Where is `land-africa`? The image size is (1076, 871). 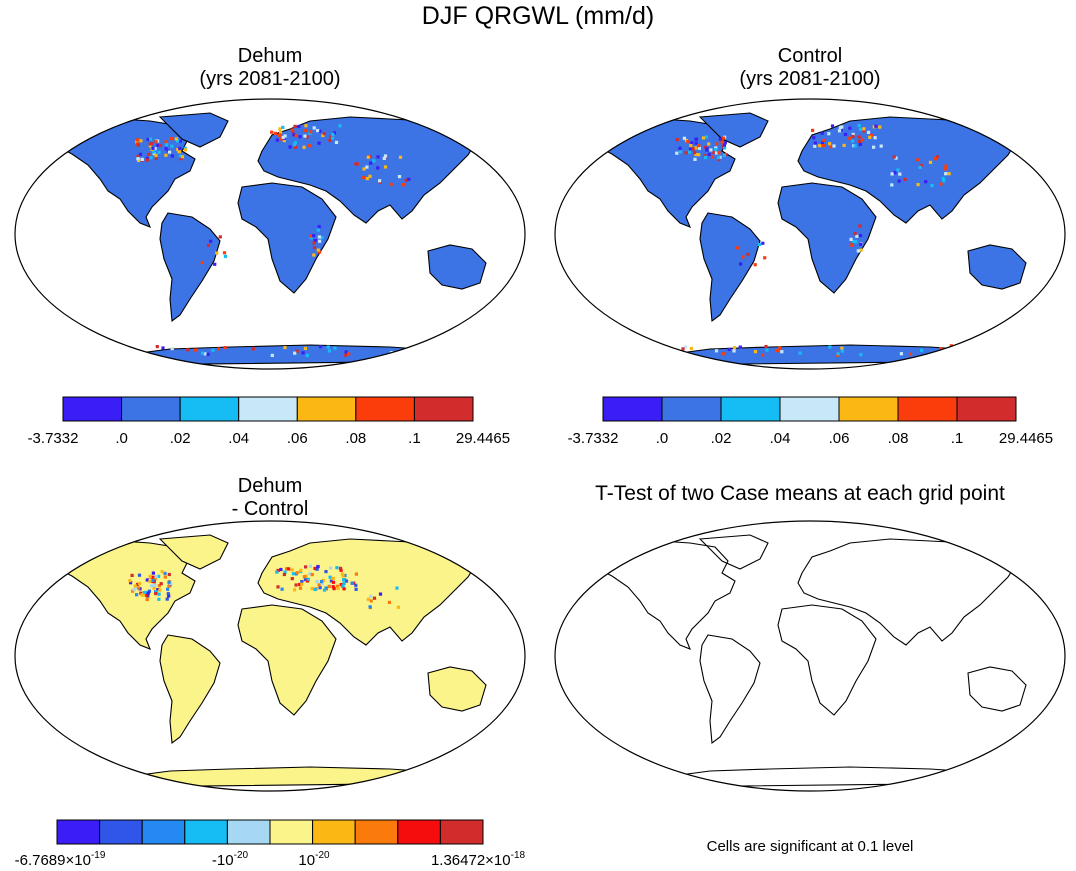
land-africa is located at coordinates (287, 660).